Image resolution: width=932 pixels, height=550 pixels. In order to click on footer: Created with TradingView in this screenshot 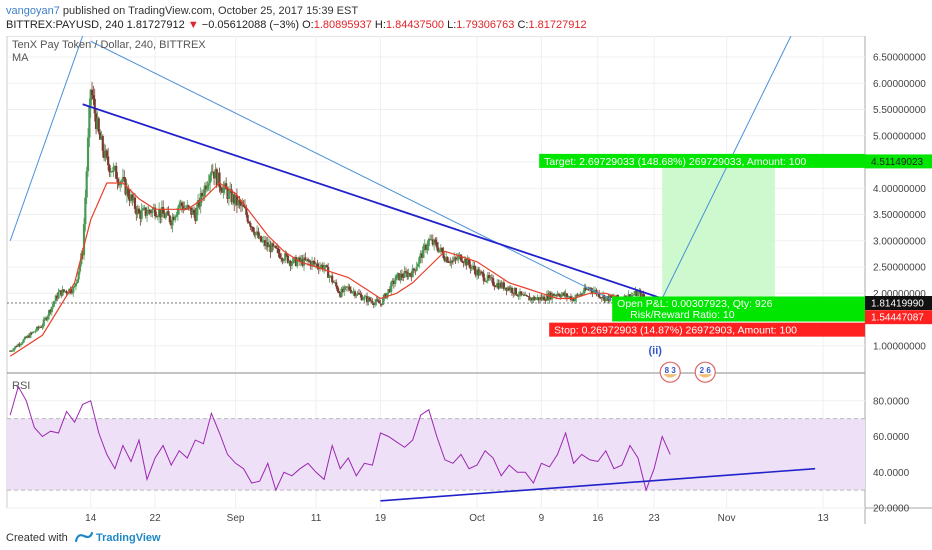, I will do `click(466, 537)`.